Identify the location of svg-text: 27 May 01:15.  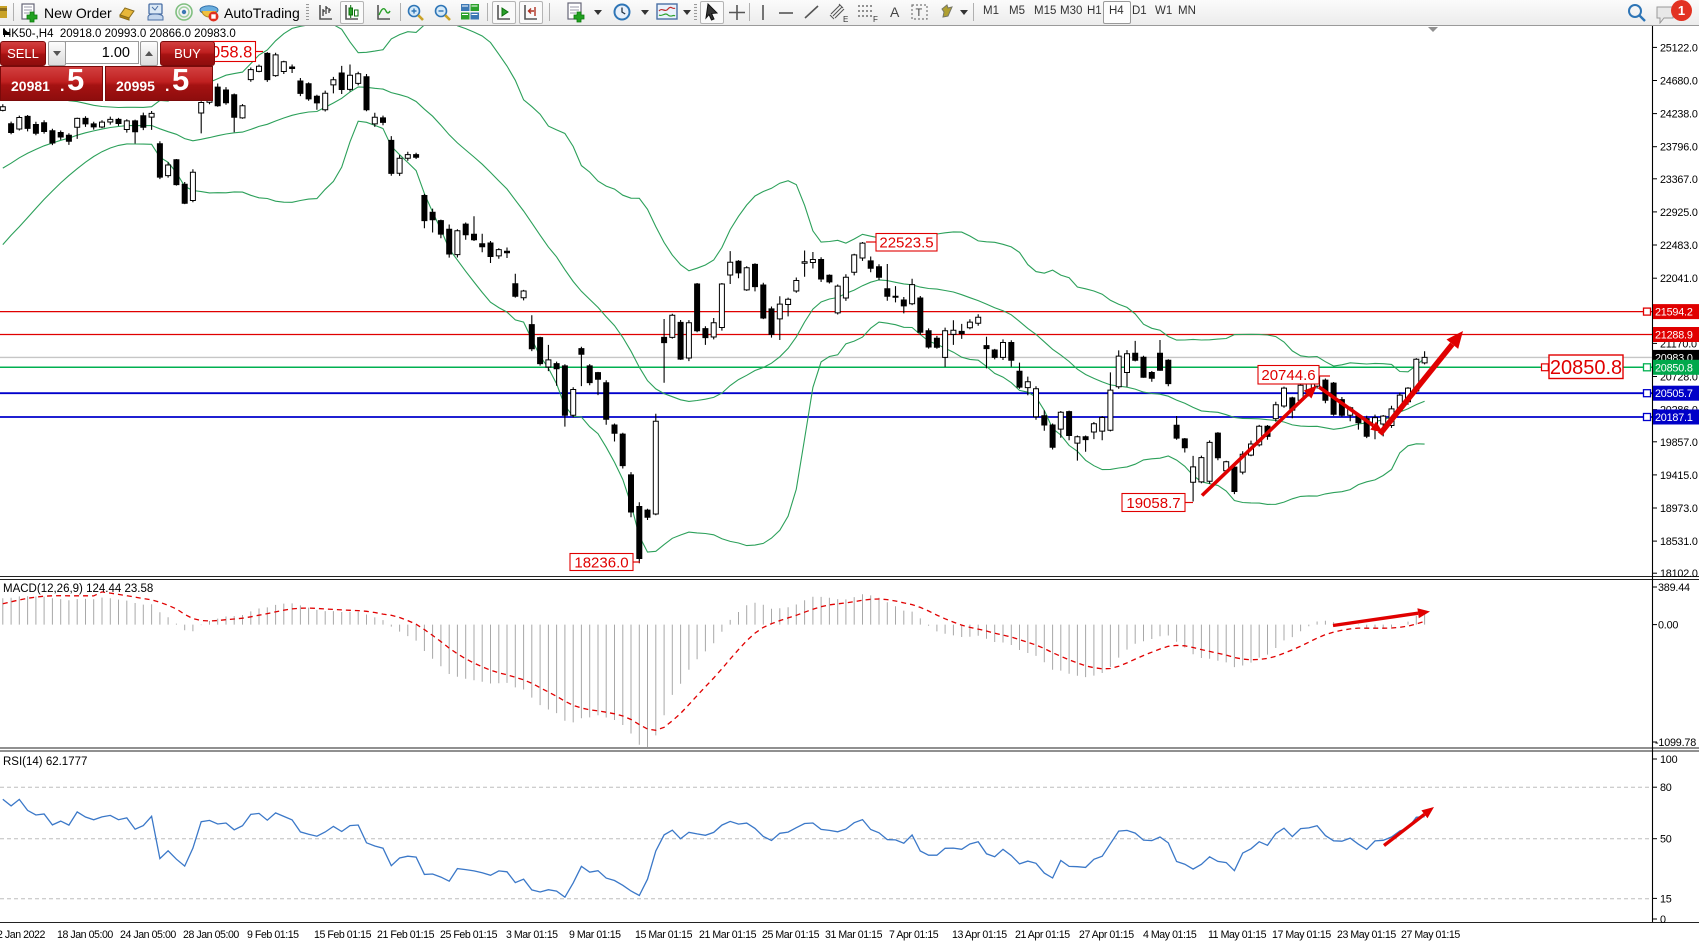
(1430, 935).